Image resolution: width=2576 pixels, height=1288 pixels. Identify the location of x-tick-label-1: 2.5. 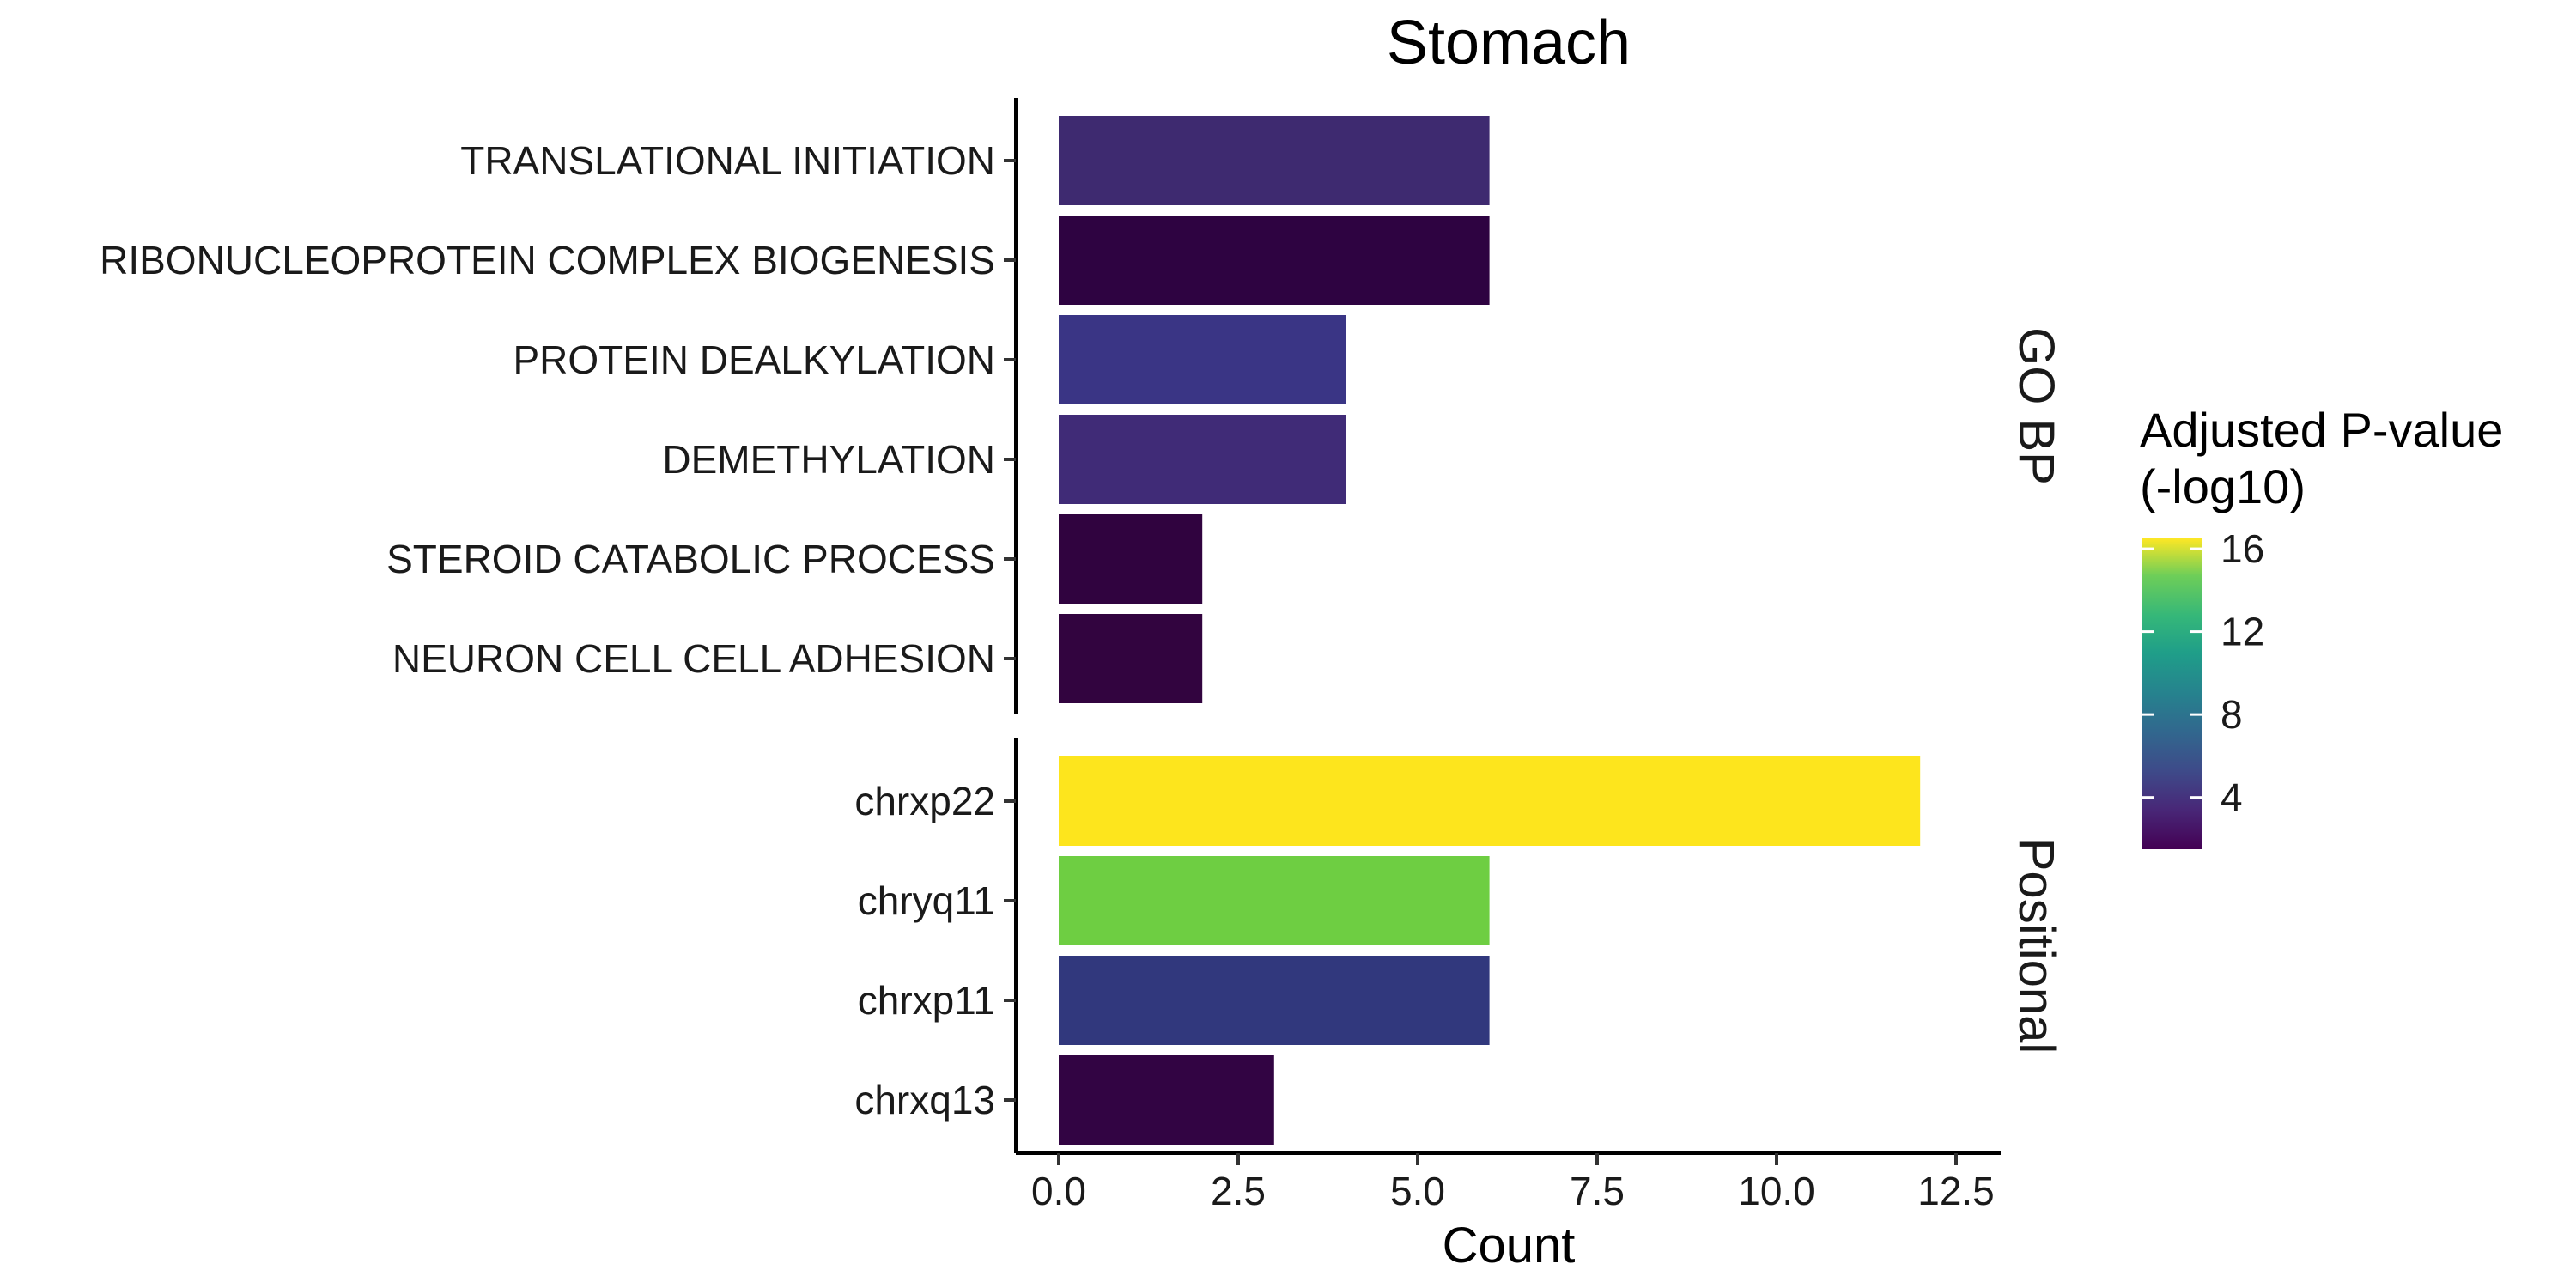
(1239, 1191).